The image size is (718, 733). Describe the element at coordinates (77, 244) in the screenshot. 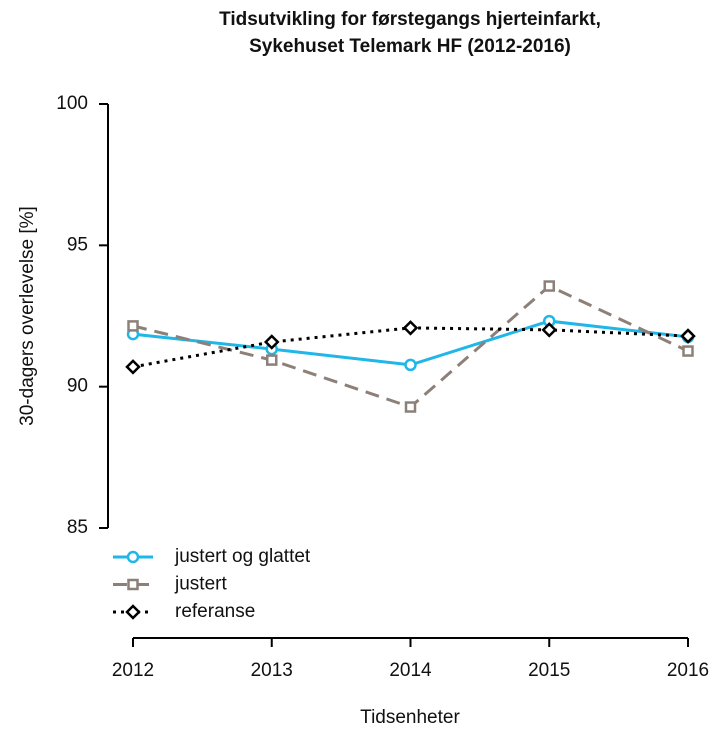

I see `y-tick-label: 95` at that location.